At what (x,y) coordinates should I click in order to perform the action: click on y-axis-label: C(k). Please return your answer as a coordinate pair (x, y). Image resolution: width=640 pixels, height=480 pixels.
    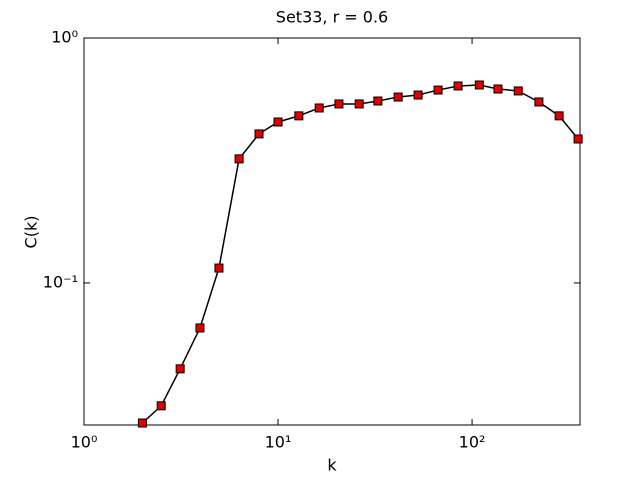
    Looking at the image, I should click on (31, 232).